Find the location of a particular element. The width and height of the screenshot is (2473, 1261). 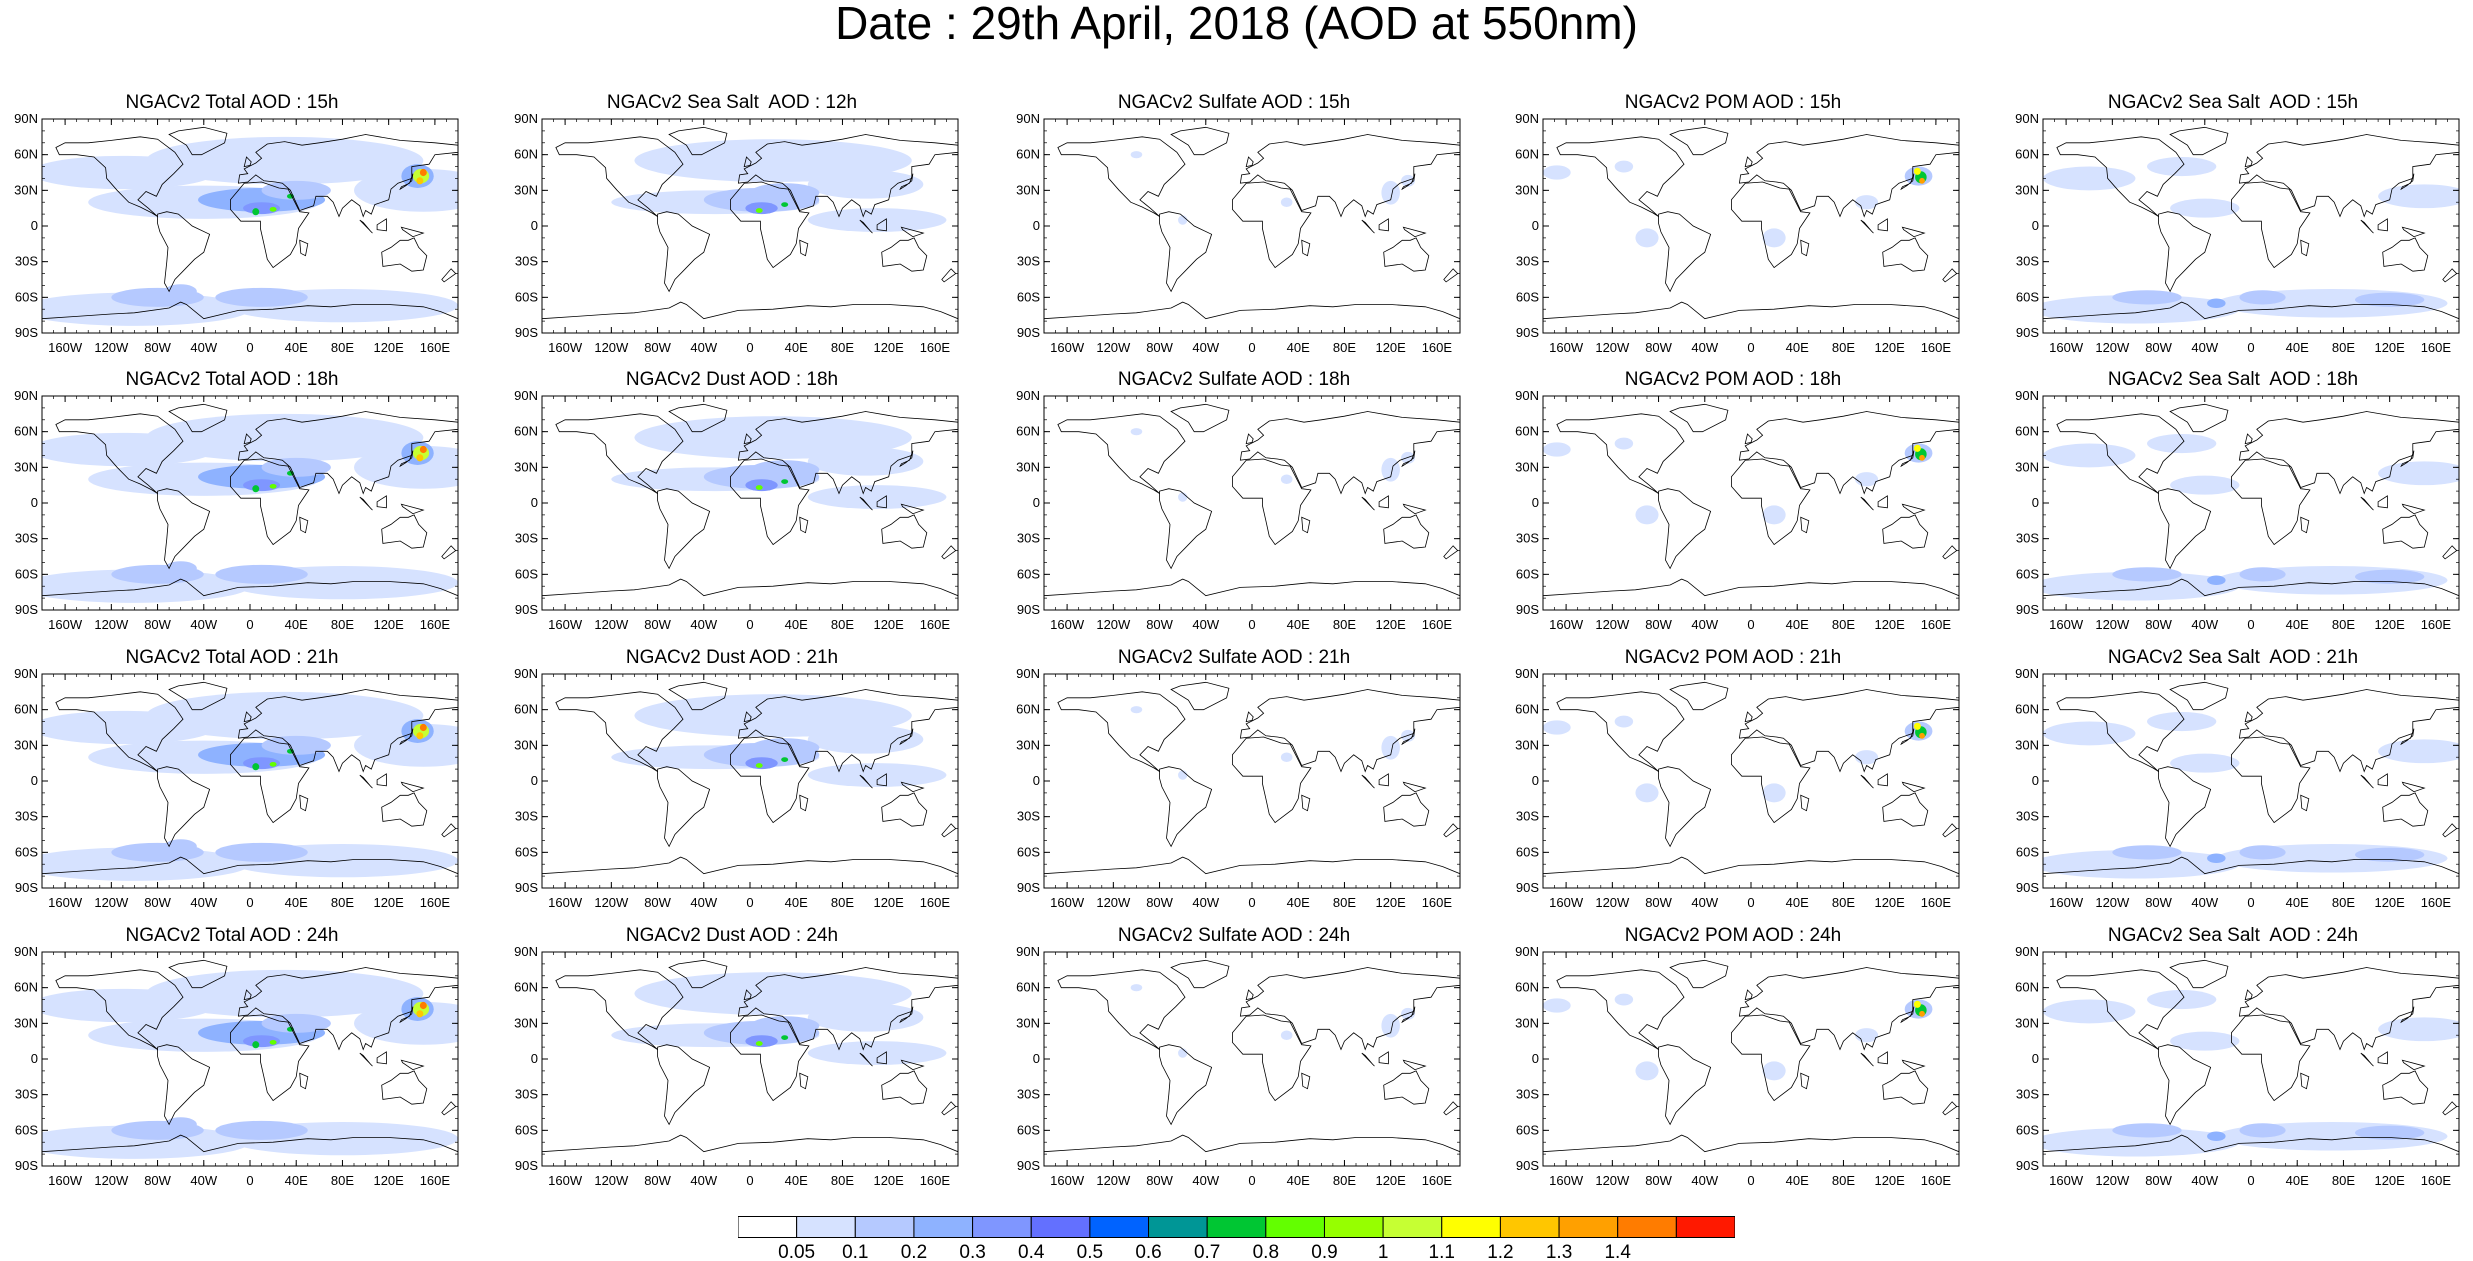

lon-tick-label: 80E is located at coordinates (2343, 902).